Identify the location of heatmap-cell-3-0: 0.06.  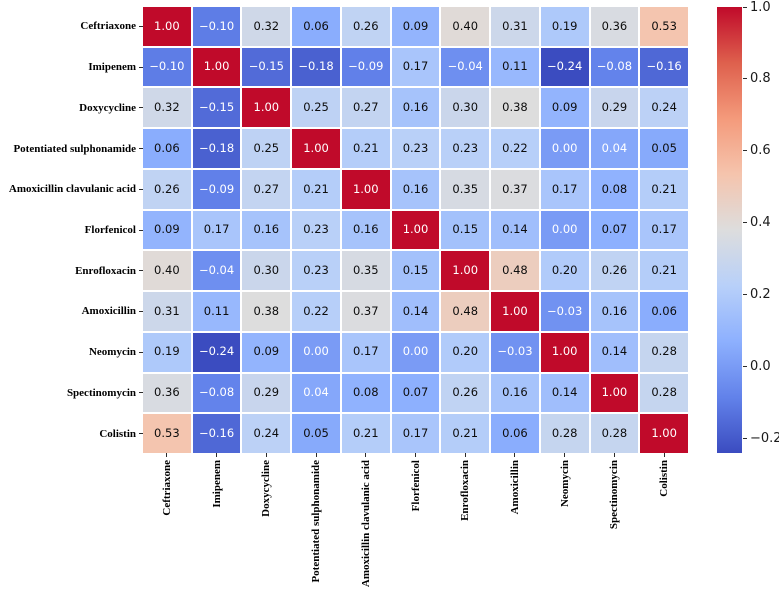
(167, 148).